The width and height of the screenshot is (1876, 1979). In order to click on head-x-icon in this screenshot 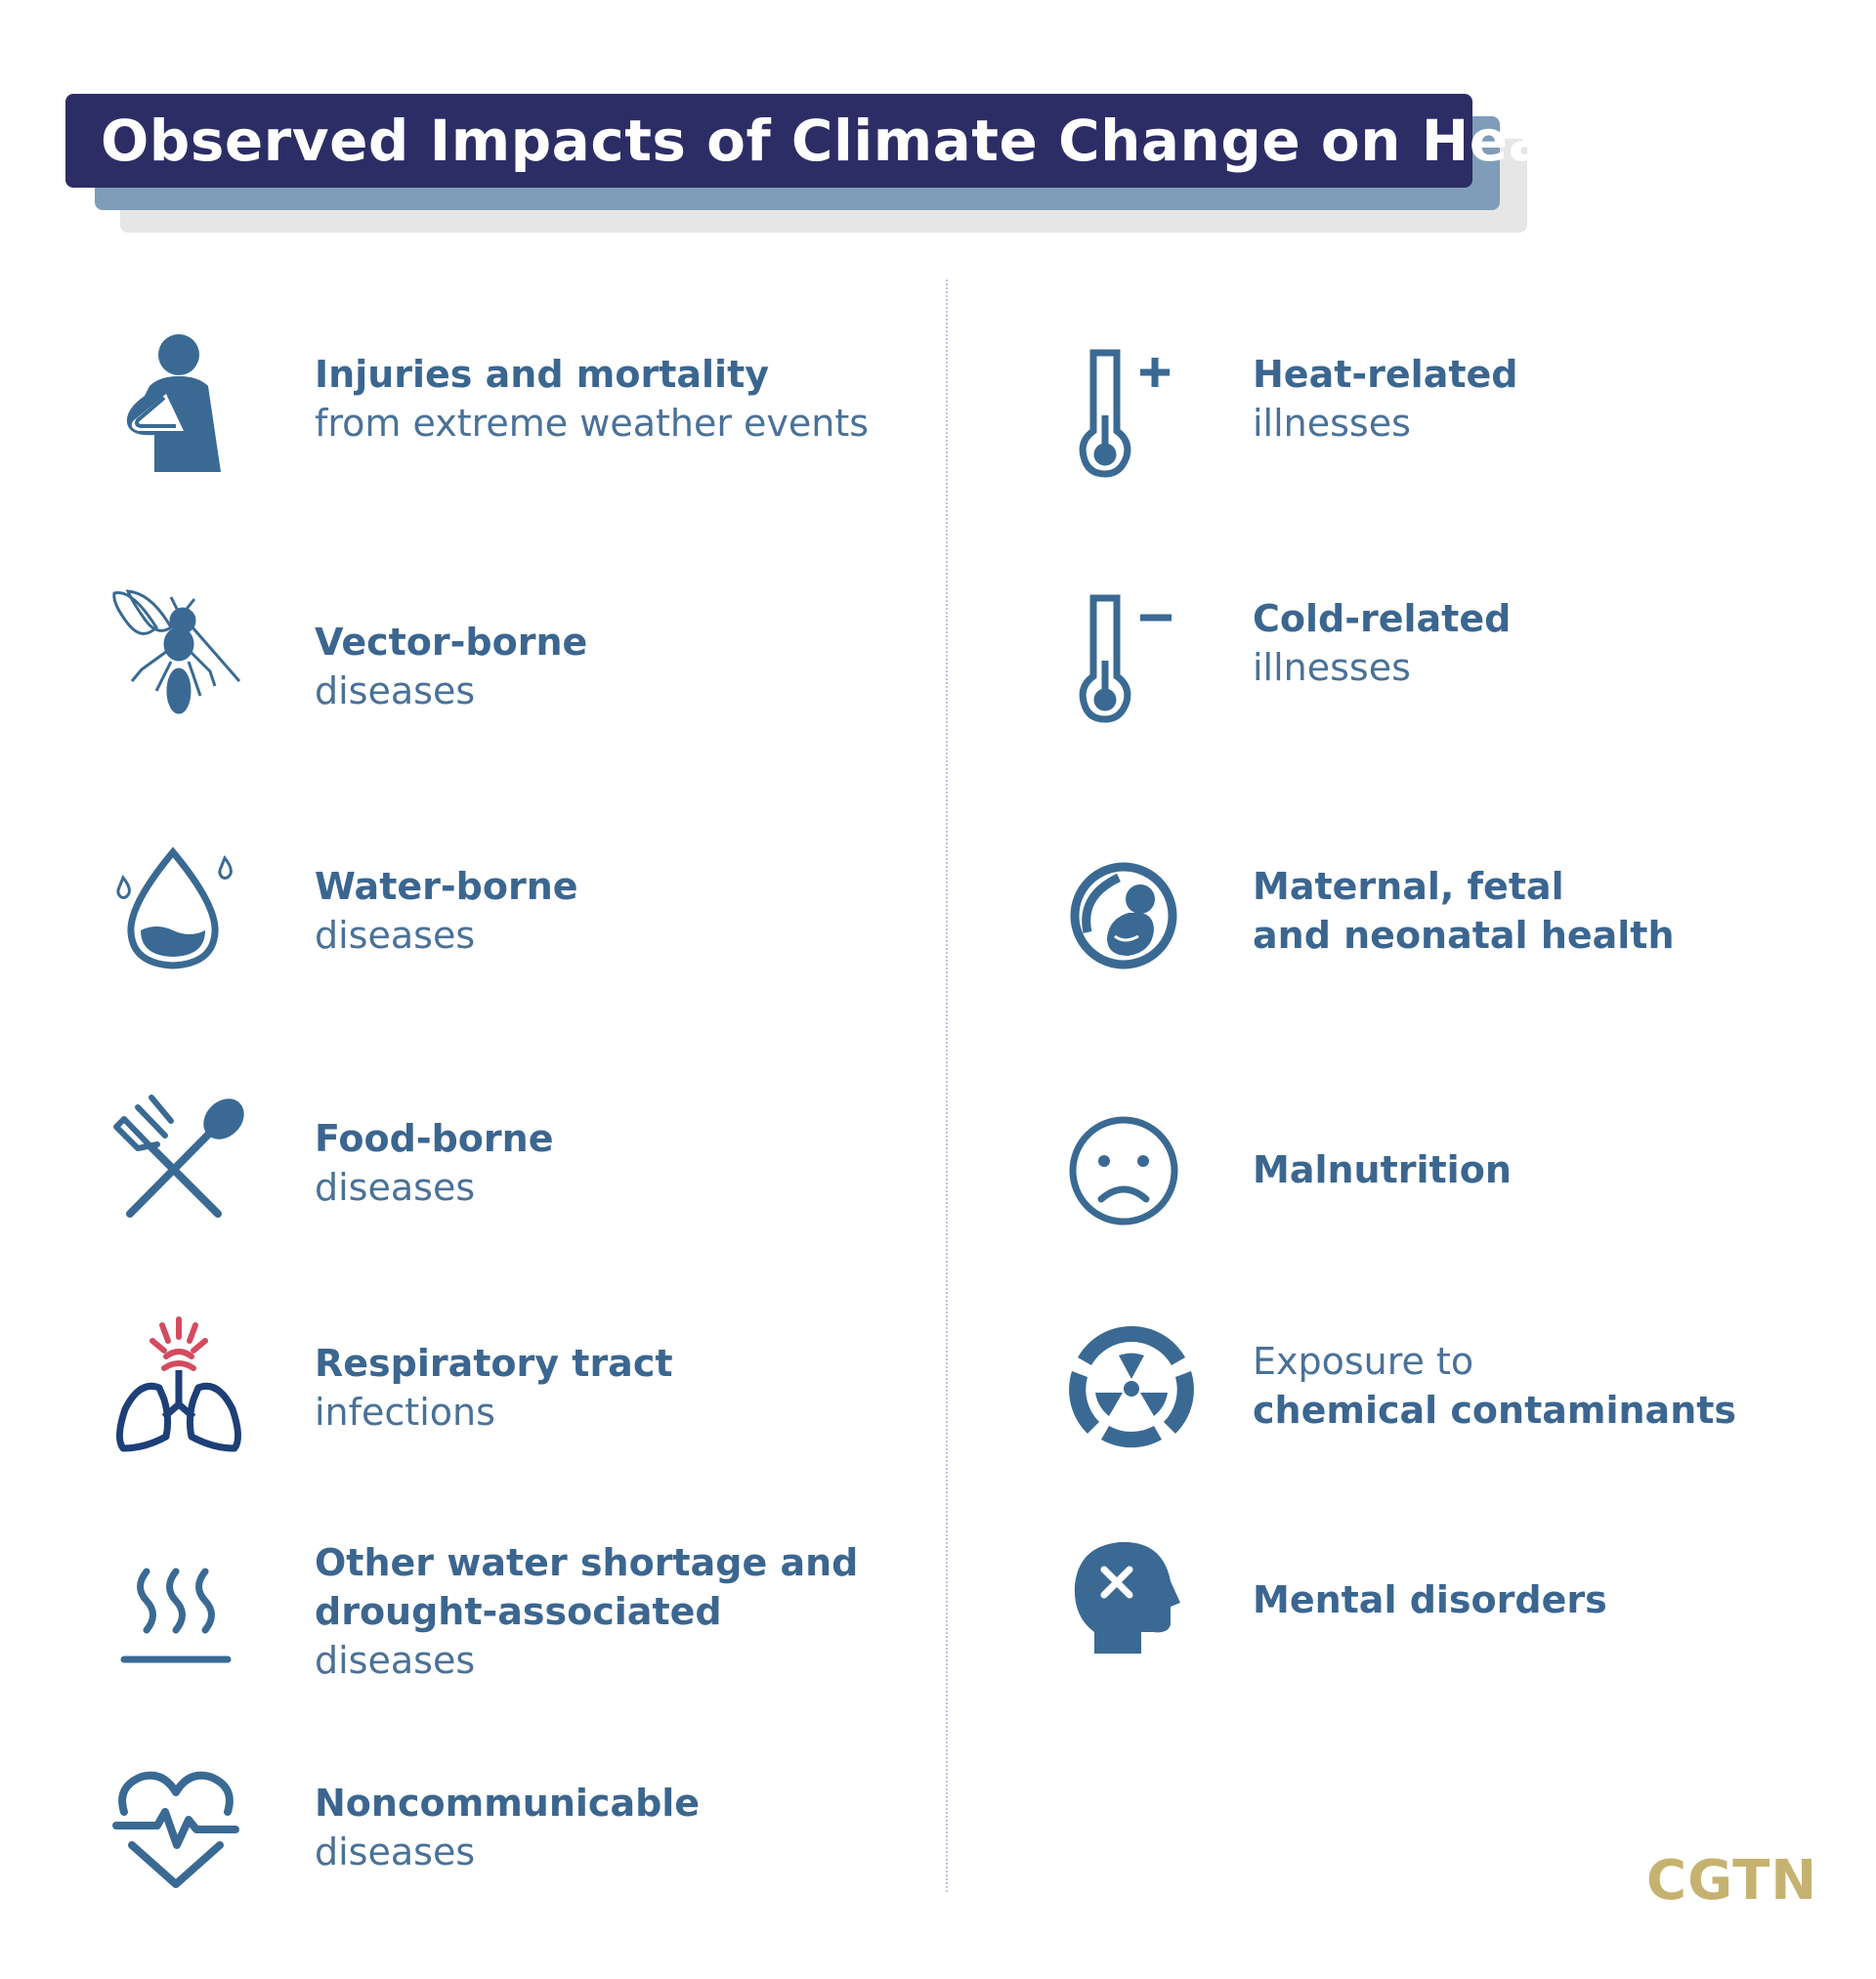, I will do `click(1128, 1600)`.